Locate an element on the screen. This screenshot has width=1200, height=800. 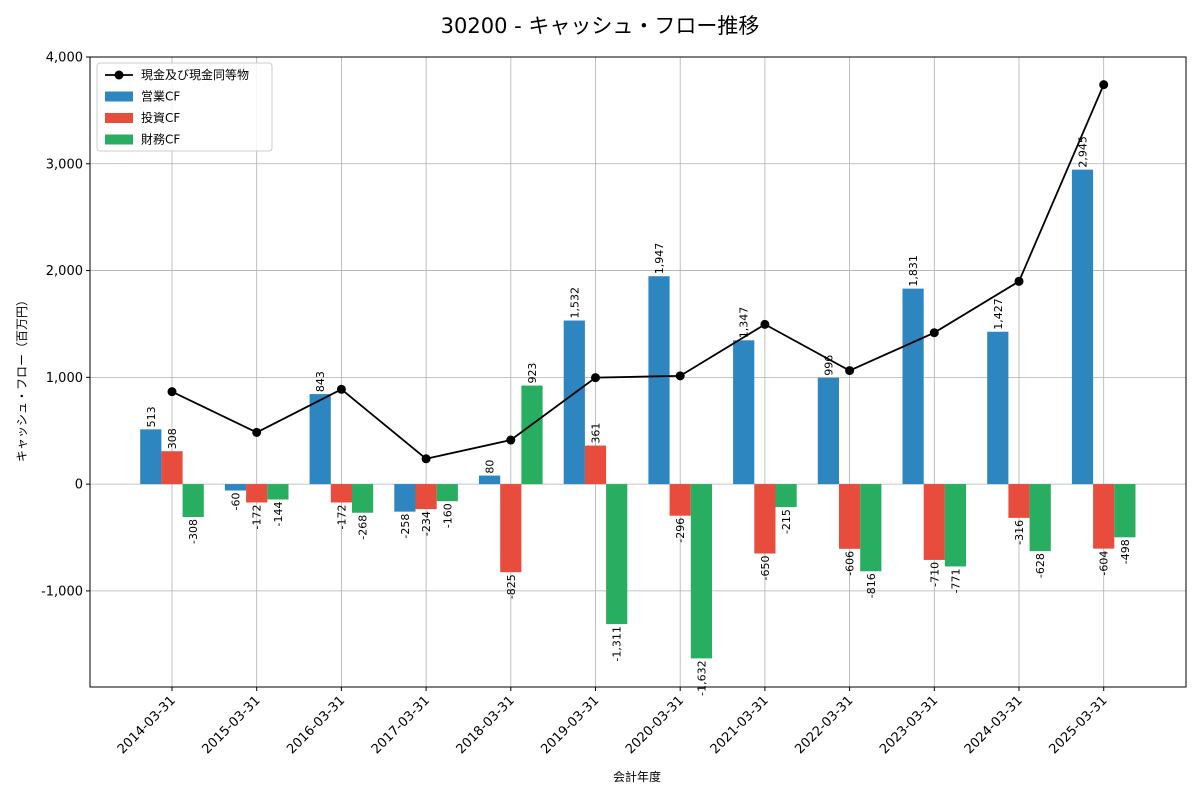
y-tick-label: 4,000 is located at coordinates (64, 58).